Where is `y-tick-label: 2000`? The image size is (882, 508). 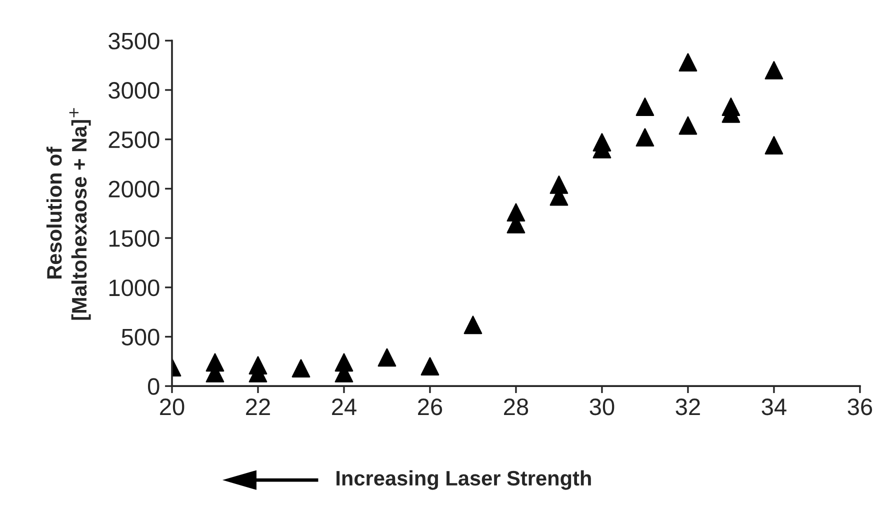
y-tick-label: 2000 is located at coordinates (134, 189).